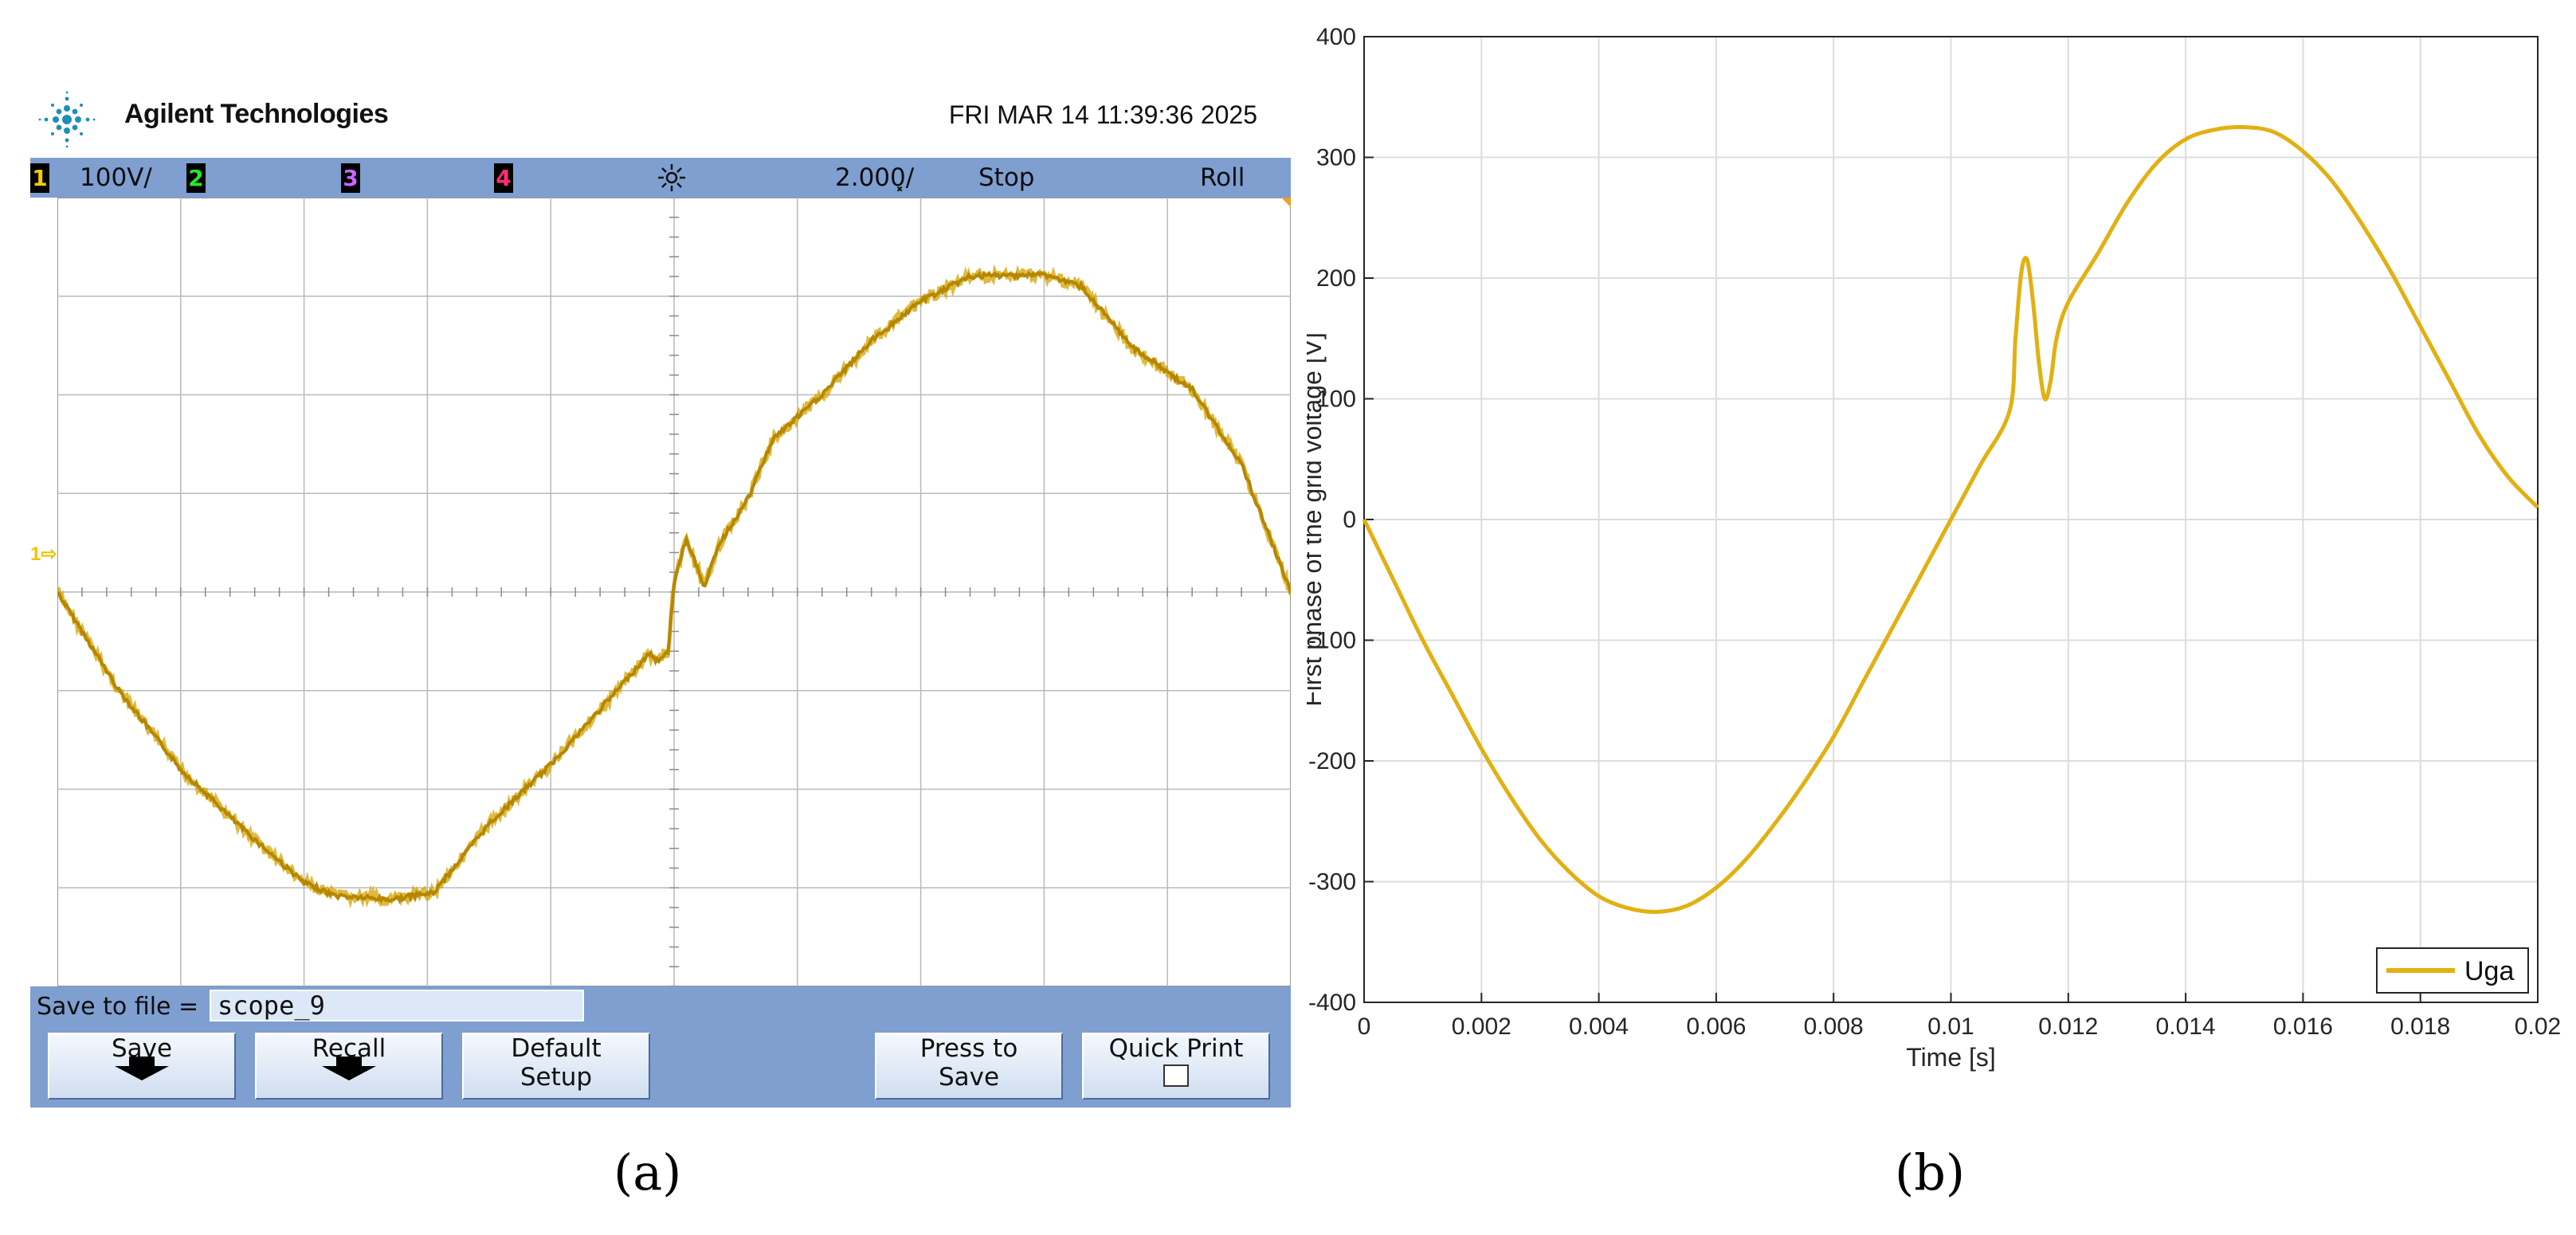 The width and height of the screenshot is (2576, 1235). I want to click on channel-1-indicator: 1, so click(39, 178).